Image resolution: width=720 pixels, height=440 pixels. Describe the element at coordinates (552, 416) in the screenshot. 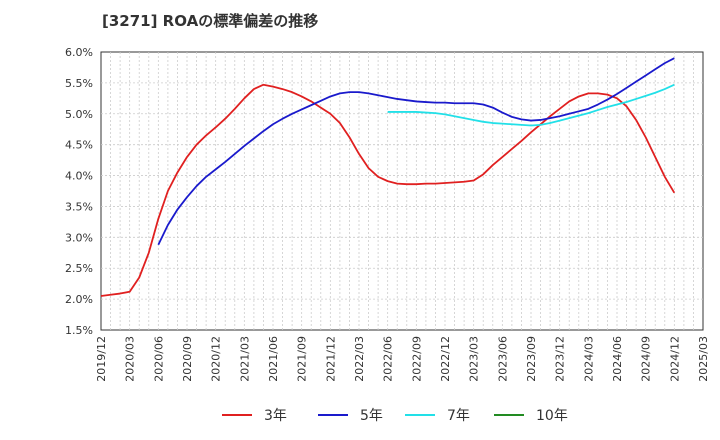

I see `legend-label: 10年` at that location.